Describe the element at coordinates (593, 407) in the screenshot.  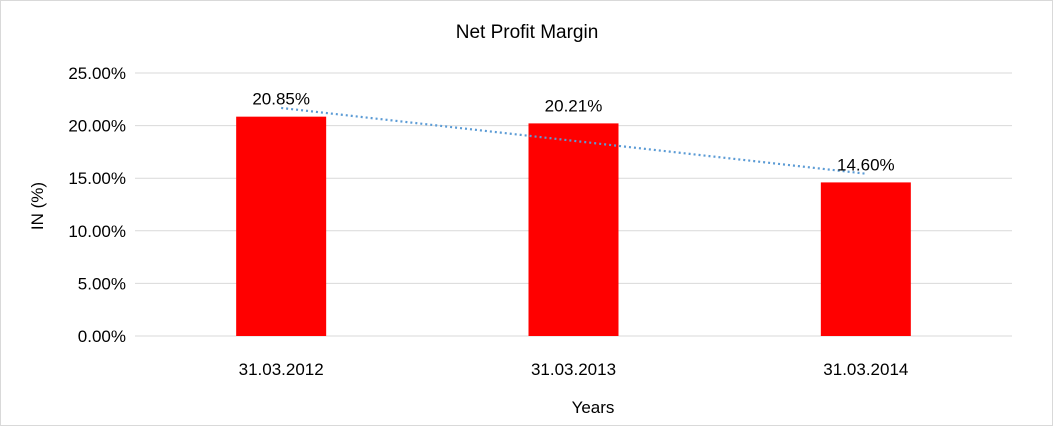
I see `x-axis-label: Years` at that location.